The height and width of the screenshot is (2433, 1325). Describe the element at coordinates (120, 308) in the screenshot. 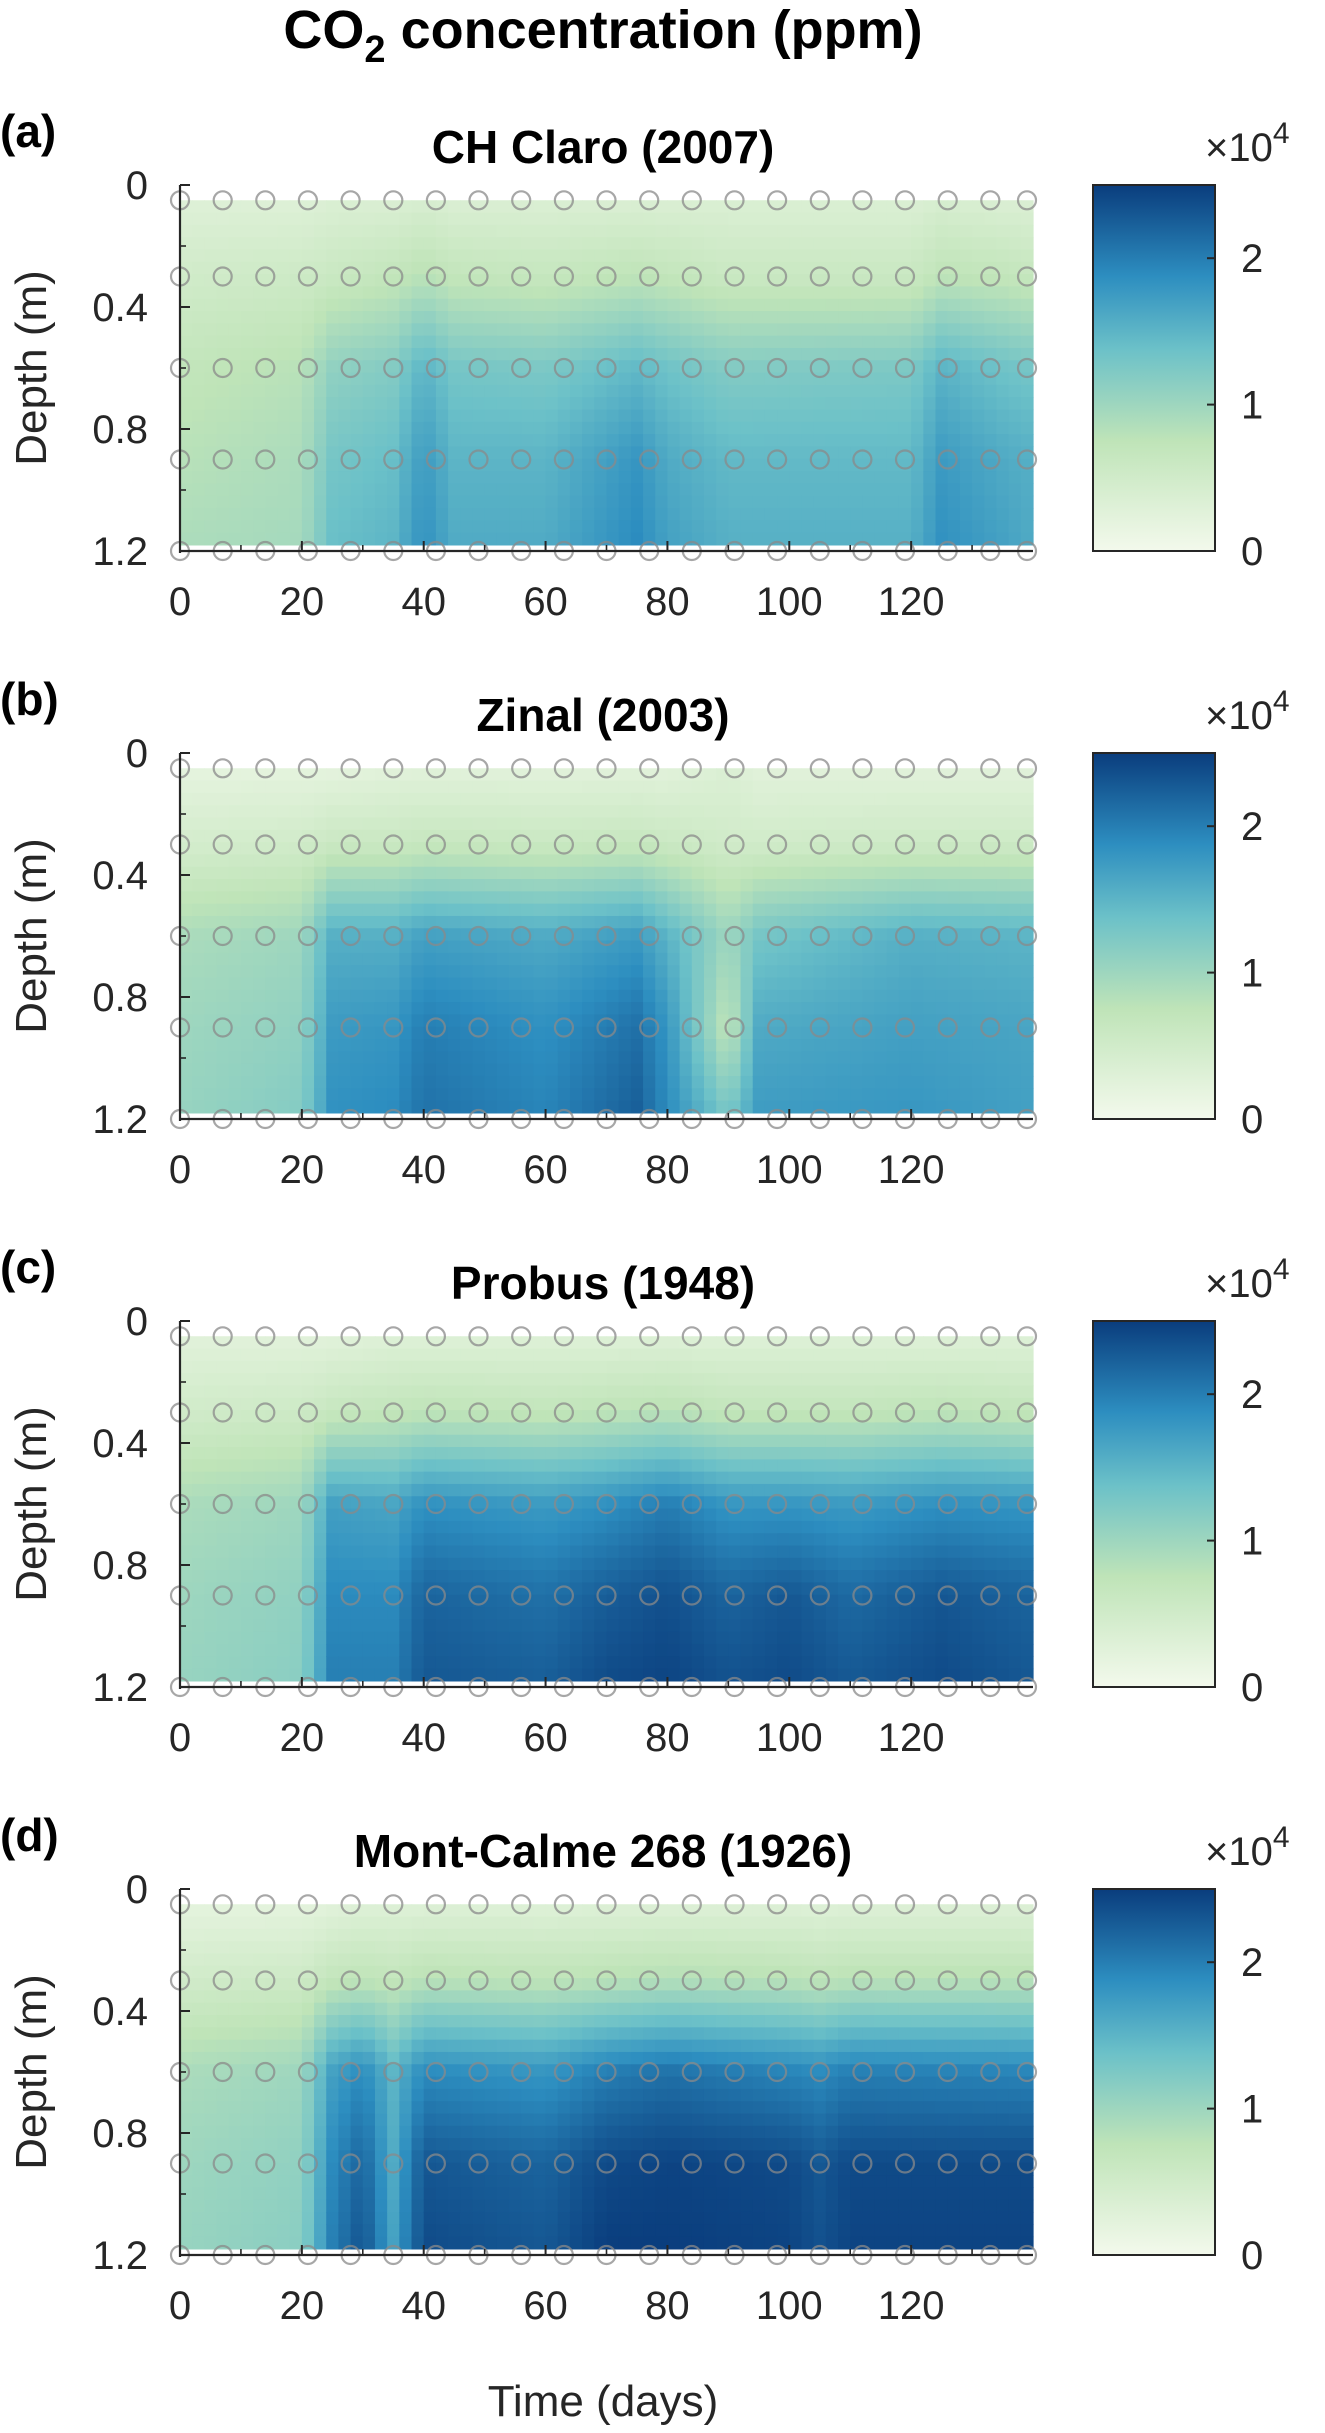

I see `y-tick-label: 0.4` at that location.